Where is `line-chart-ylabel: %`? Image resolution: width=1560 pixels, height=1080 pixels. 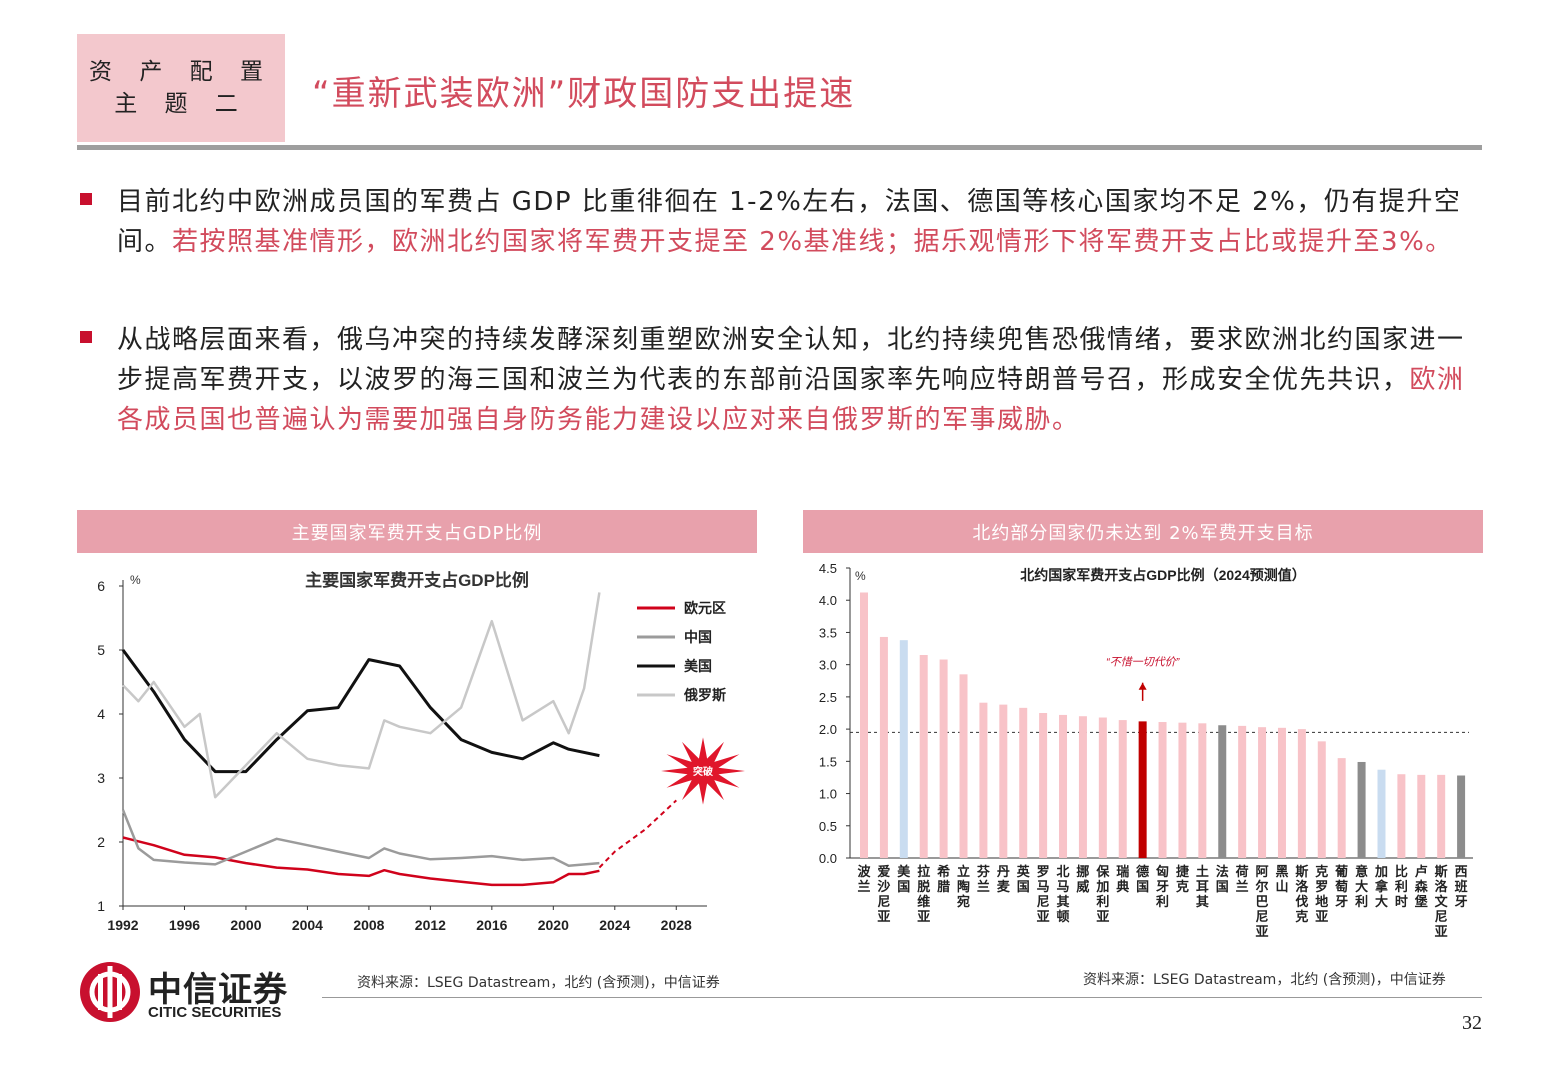
line-chart-ylabel: % is located at coordinates (135, 580).